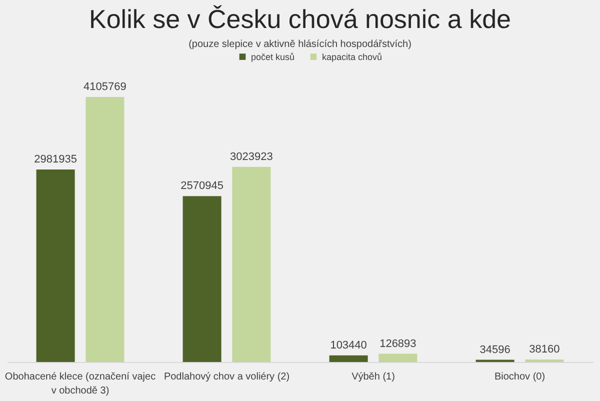 The height and width of the screenshot is (401, 600). I want to click on x-tick-label: Biochov (0), so click(520, 377).